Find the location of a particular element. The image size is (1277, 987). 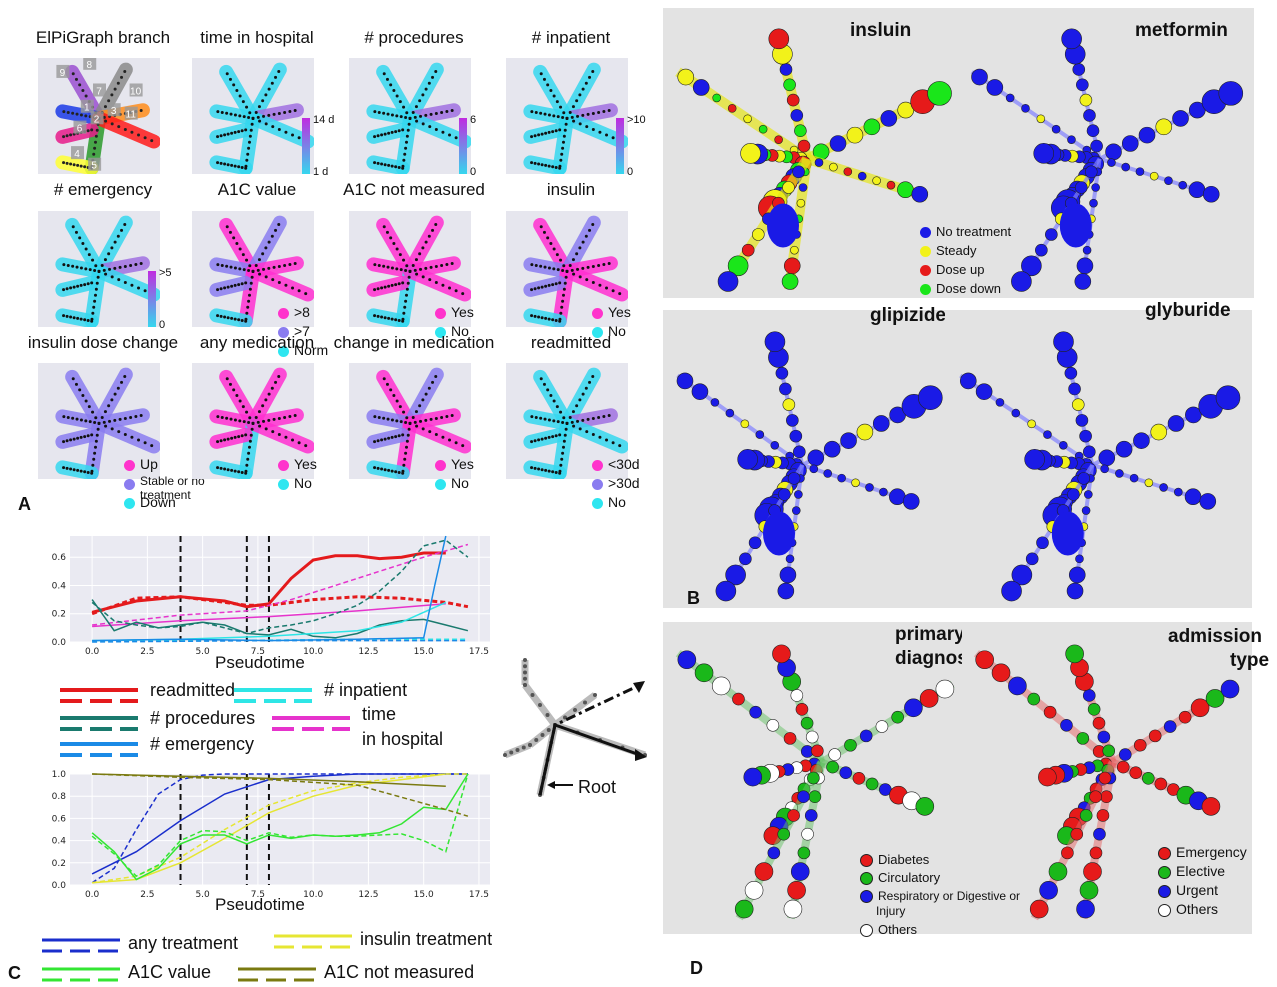

legend-item: Dose down is located at coordinates (960, 288).